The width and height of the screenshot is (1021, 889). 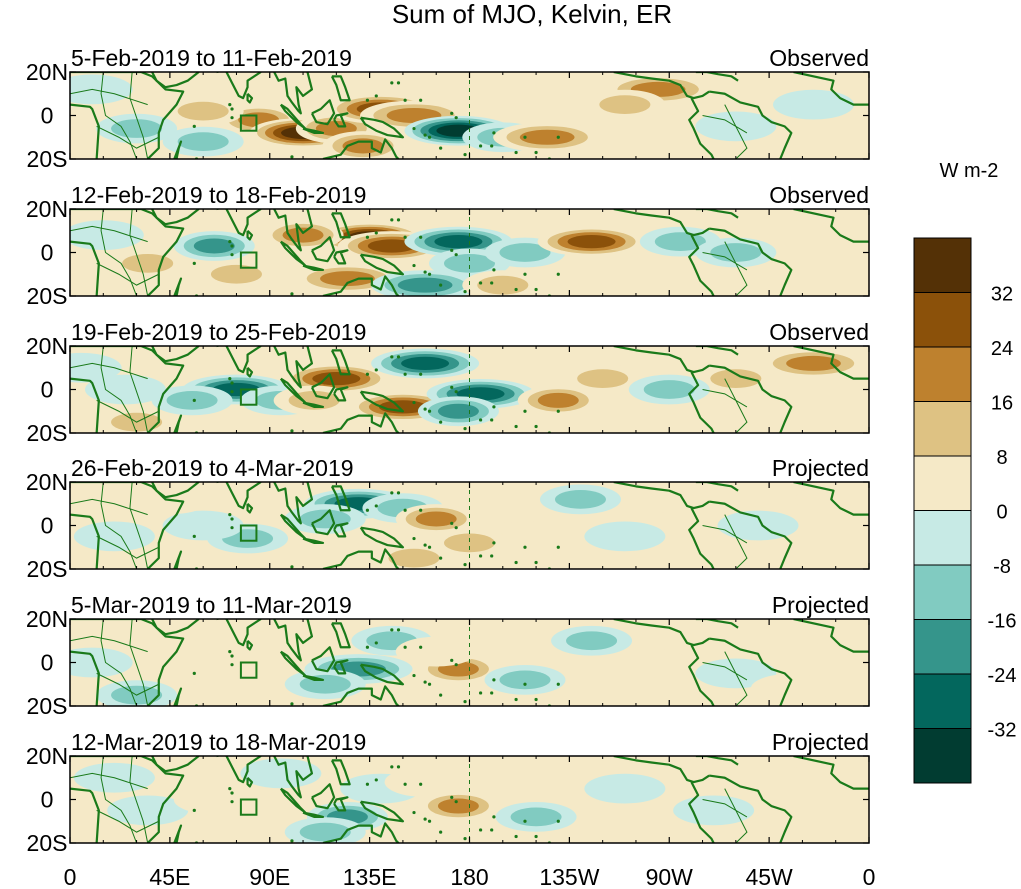 What do you see at coordinates (1002, 622) in the screenshot?
I see `colorbar-label: -16` at bounding box center [1002, 622].